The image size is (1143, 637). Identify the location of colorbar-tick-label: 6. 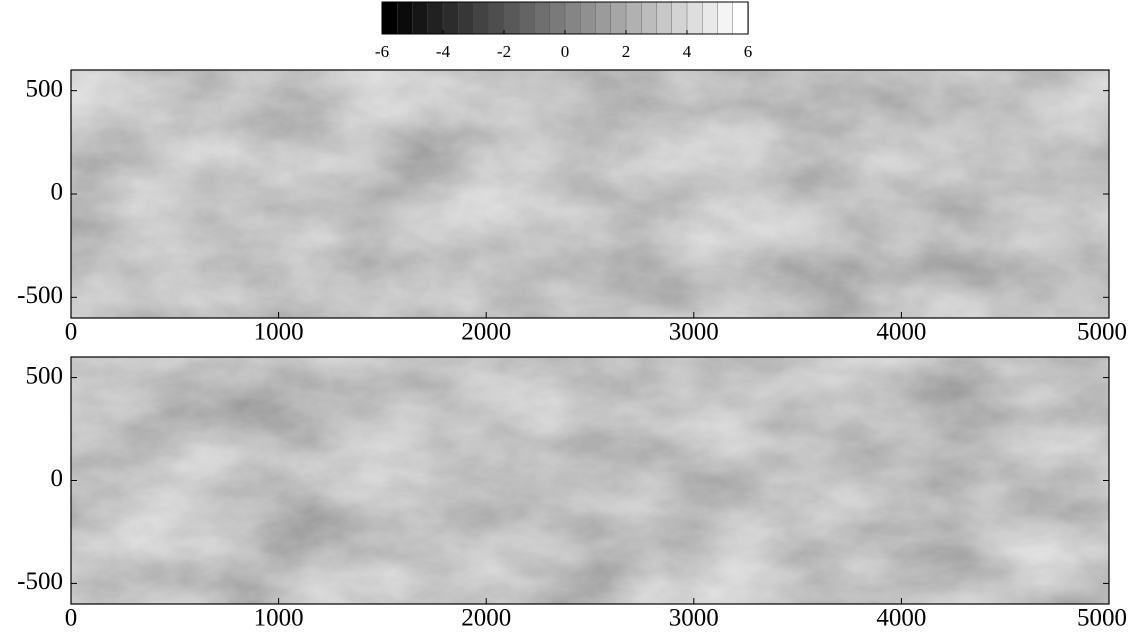
(748, 51).